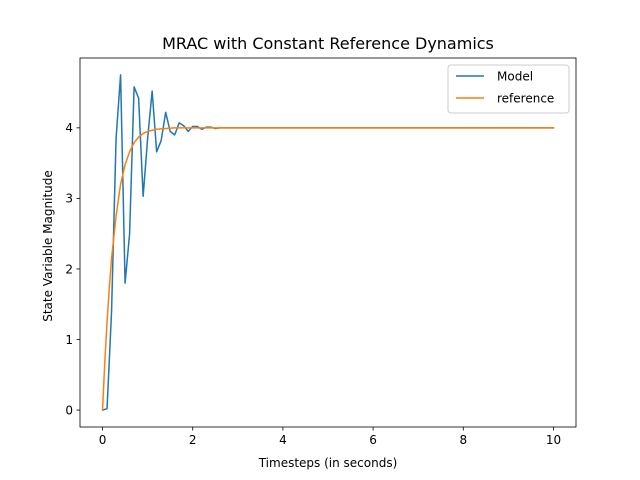 The height and width of the screenshot is (480, 640). I want to click on y-tick-label: 2, so click(69, 269).